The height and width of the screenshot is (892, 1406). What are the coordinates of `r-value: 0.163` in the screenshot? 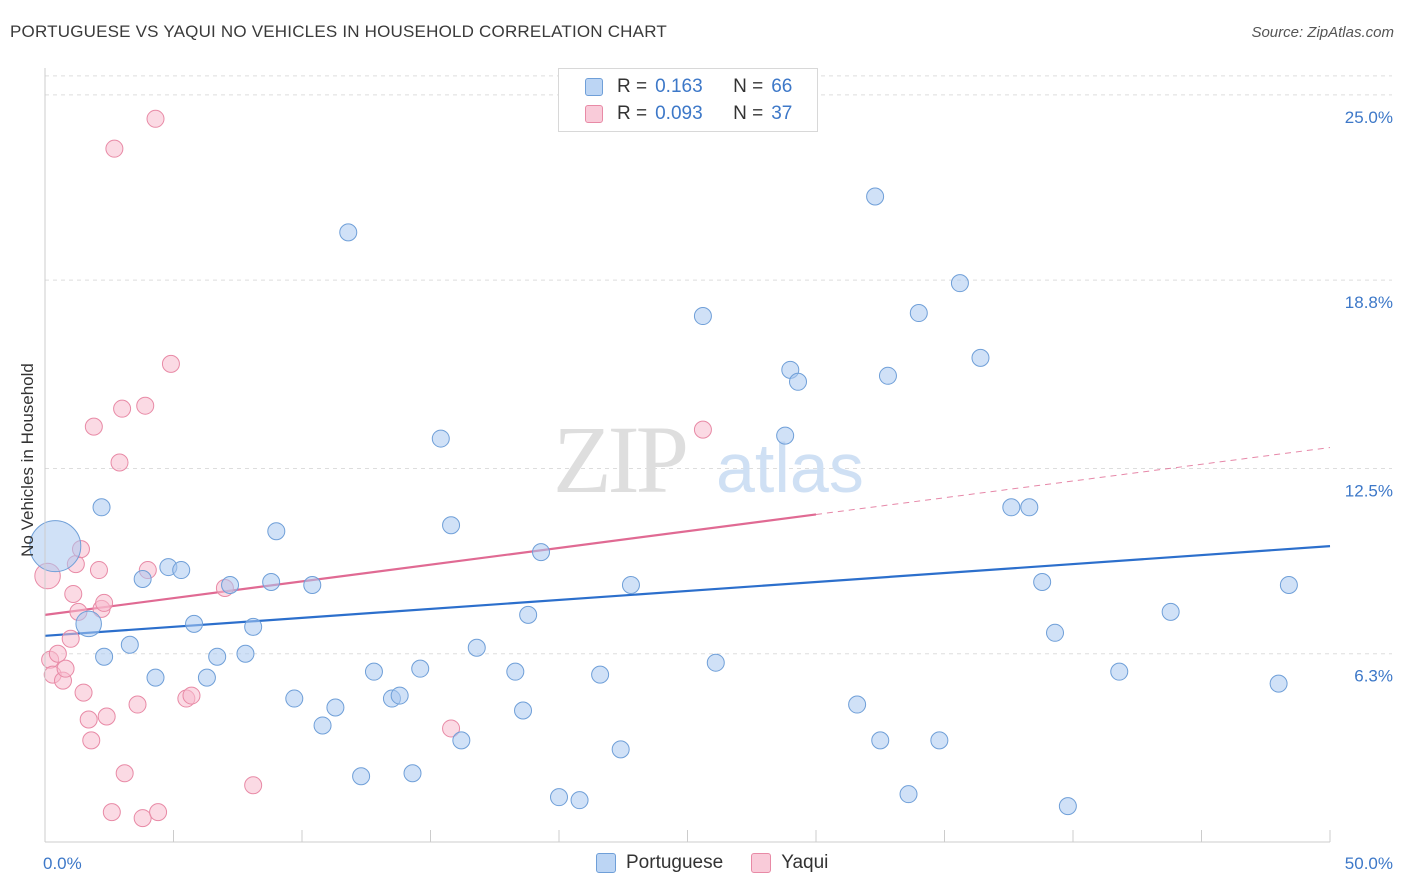 It's located at (679, 86).